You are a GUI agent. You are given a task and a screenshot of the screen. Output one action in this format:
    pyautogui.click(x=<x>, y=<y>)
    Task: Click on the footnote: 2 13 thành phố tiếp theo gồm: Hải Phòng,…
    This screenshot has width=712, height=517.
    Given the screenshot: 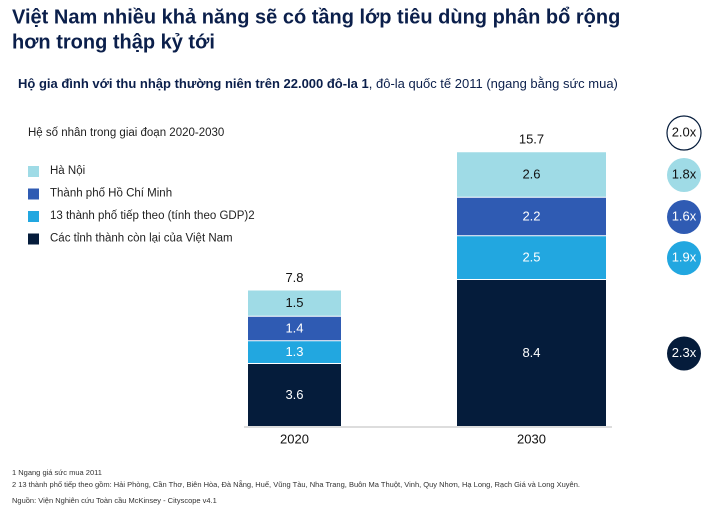 What is the action you would take?
    pyautogui.click(x=296, y=484)
    